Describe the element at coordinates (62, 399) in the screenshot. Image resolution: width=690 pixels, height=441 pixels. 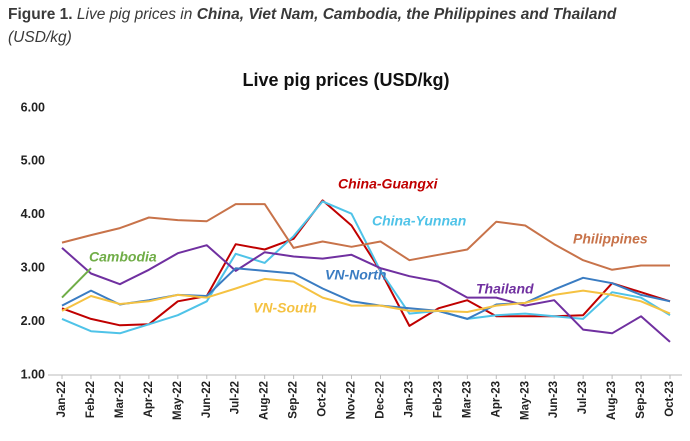
I see `x-tick-label: Jan-22` at that location.